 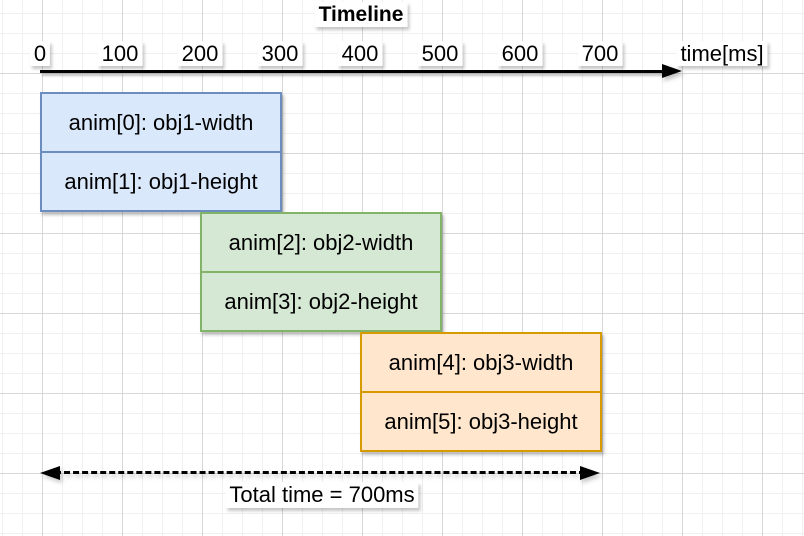 I want to click on axis-tick-label-300: 300, so click(x=280, y=53).